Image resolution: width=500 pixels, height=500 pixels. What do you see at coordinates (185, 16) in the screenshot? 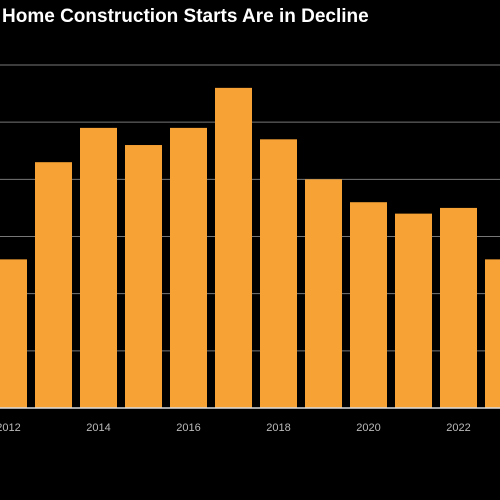
I see `chart-title: Home Construction Starts Are in Decline` at bounding box center [185, 16].